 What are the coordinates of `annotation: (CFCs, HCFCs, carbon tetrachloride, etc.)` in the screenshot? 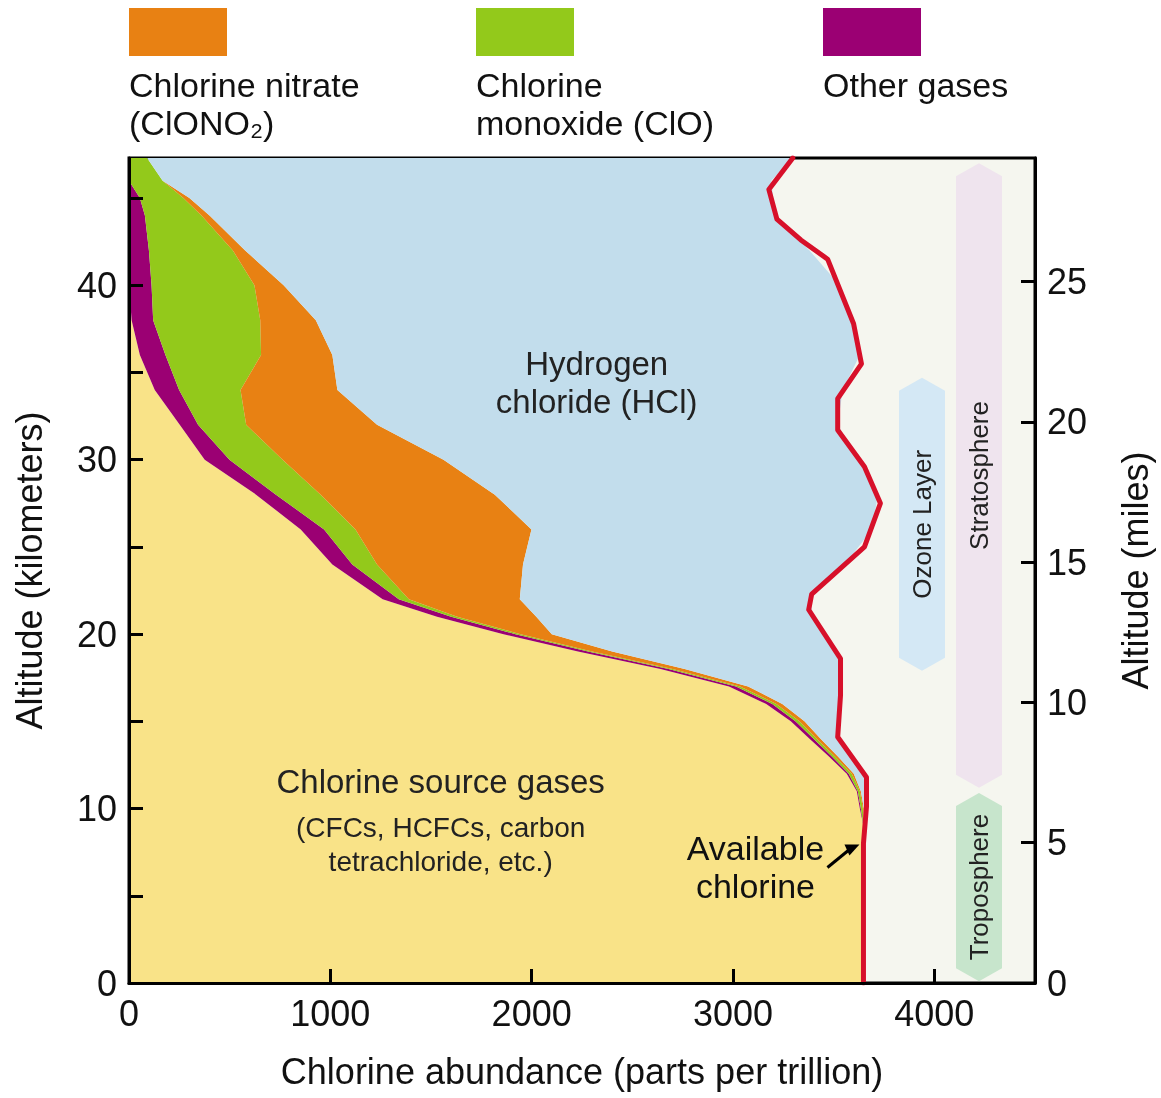 It's located at (440, 844).